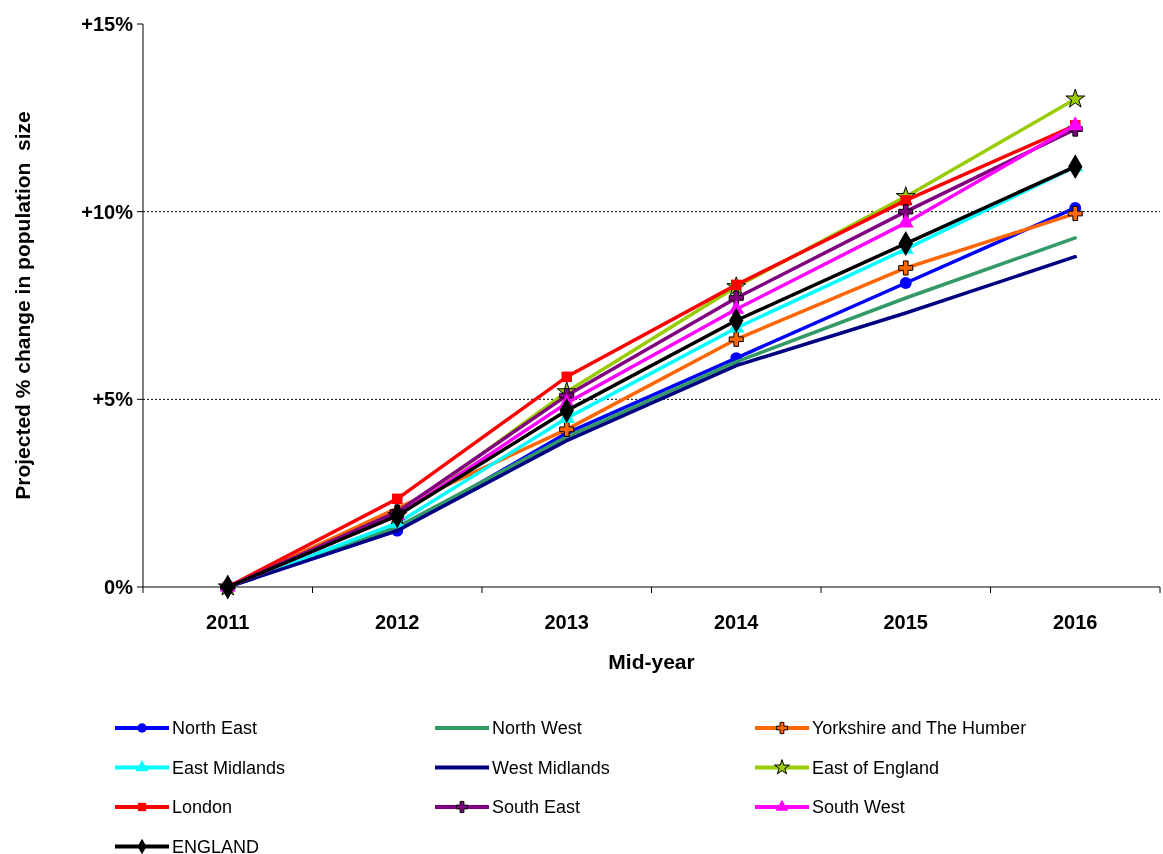 The width and height of the screenshot is (1163, 854). Describe the element at coordinates (905, 622) in the screenshot. I see `x-tick-label: 2015` at that location.